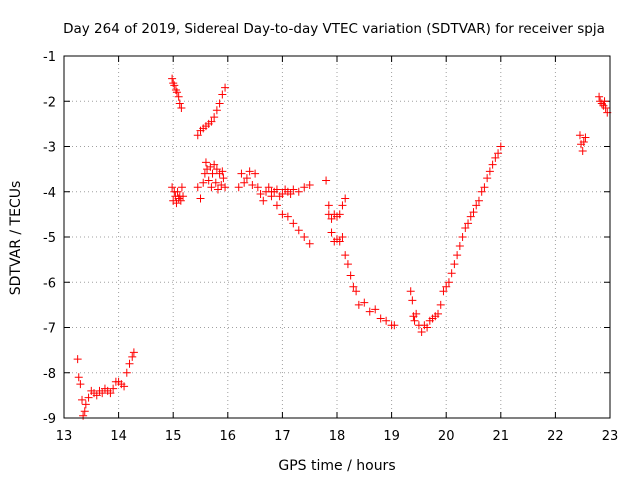  What do you see at coordinates (610, 436) in the screenshot?
I see `x-tick-label: 23` at bounding box center [610, 436].